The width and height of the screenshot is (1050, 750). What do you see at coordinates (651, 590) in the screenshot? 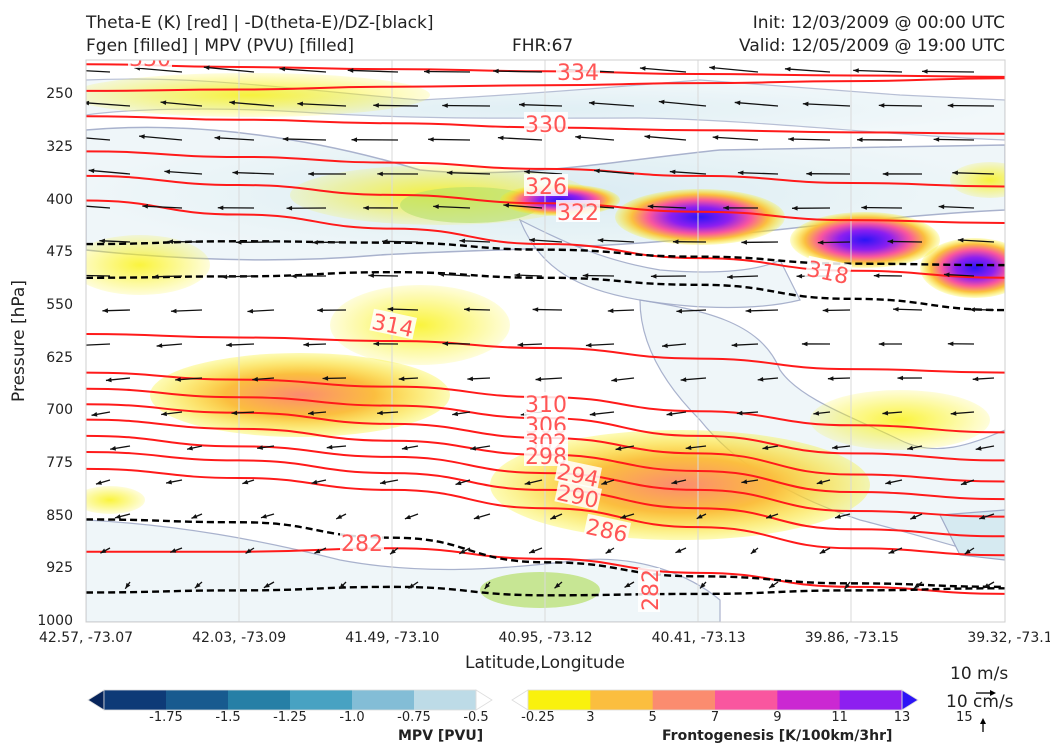
I see `theta-e-label: 282` at bounding box center [651, 590].